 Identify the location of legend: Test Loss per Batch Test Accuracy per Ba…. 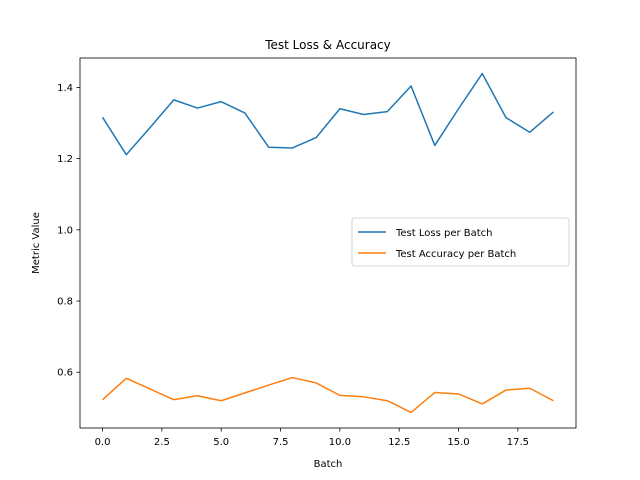
(460, 242).